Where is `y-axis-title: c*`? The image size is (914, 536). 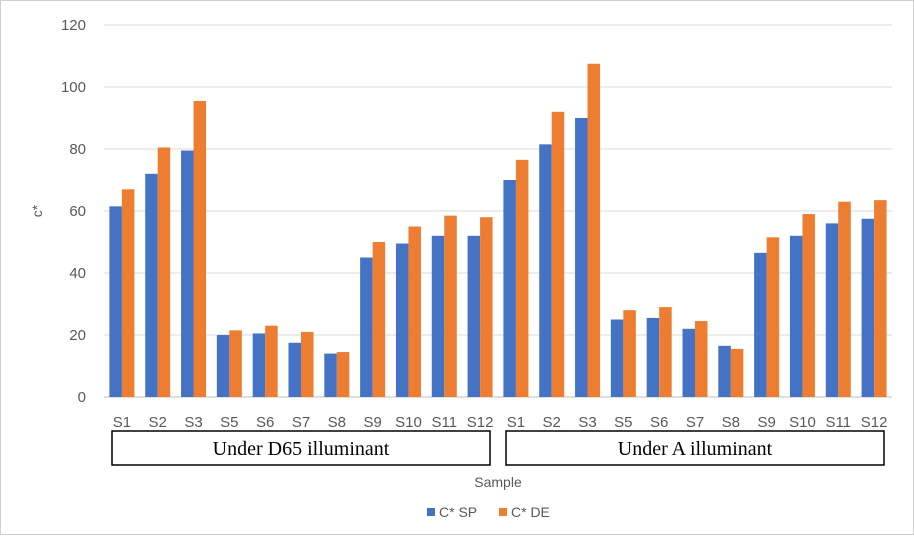
y-axis-title: c* is located at coordinates (37, 210).